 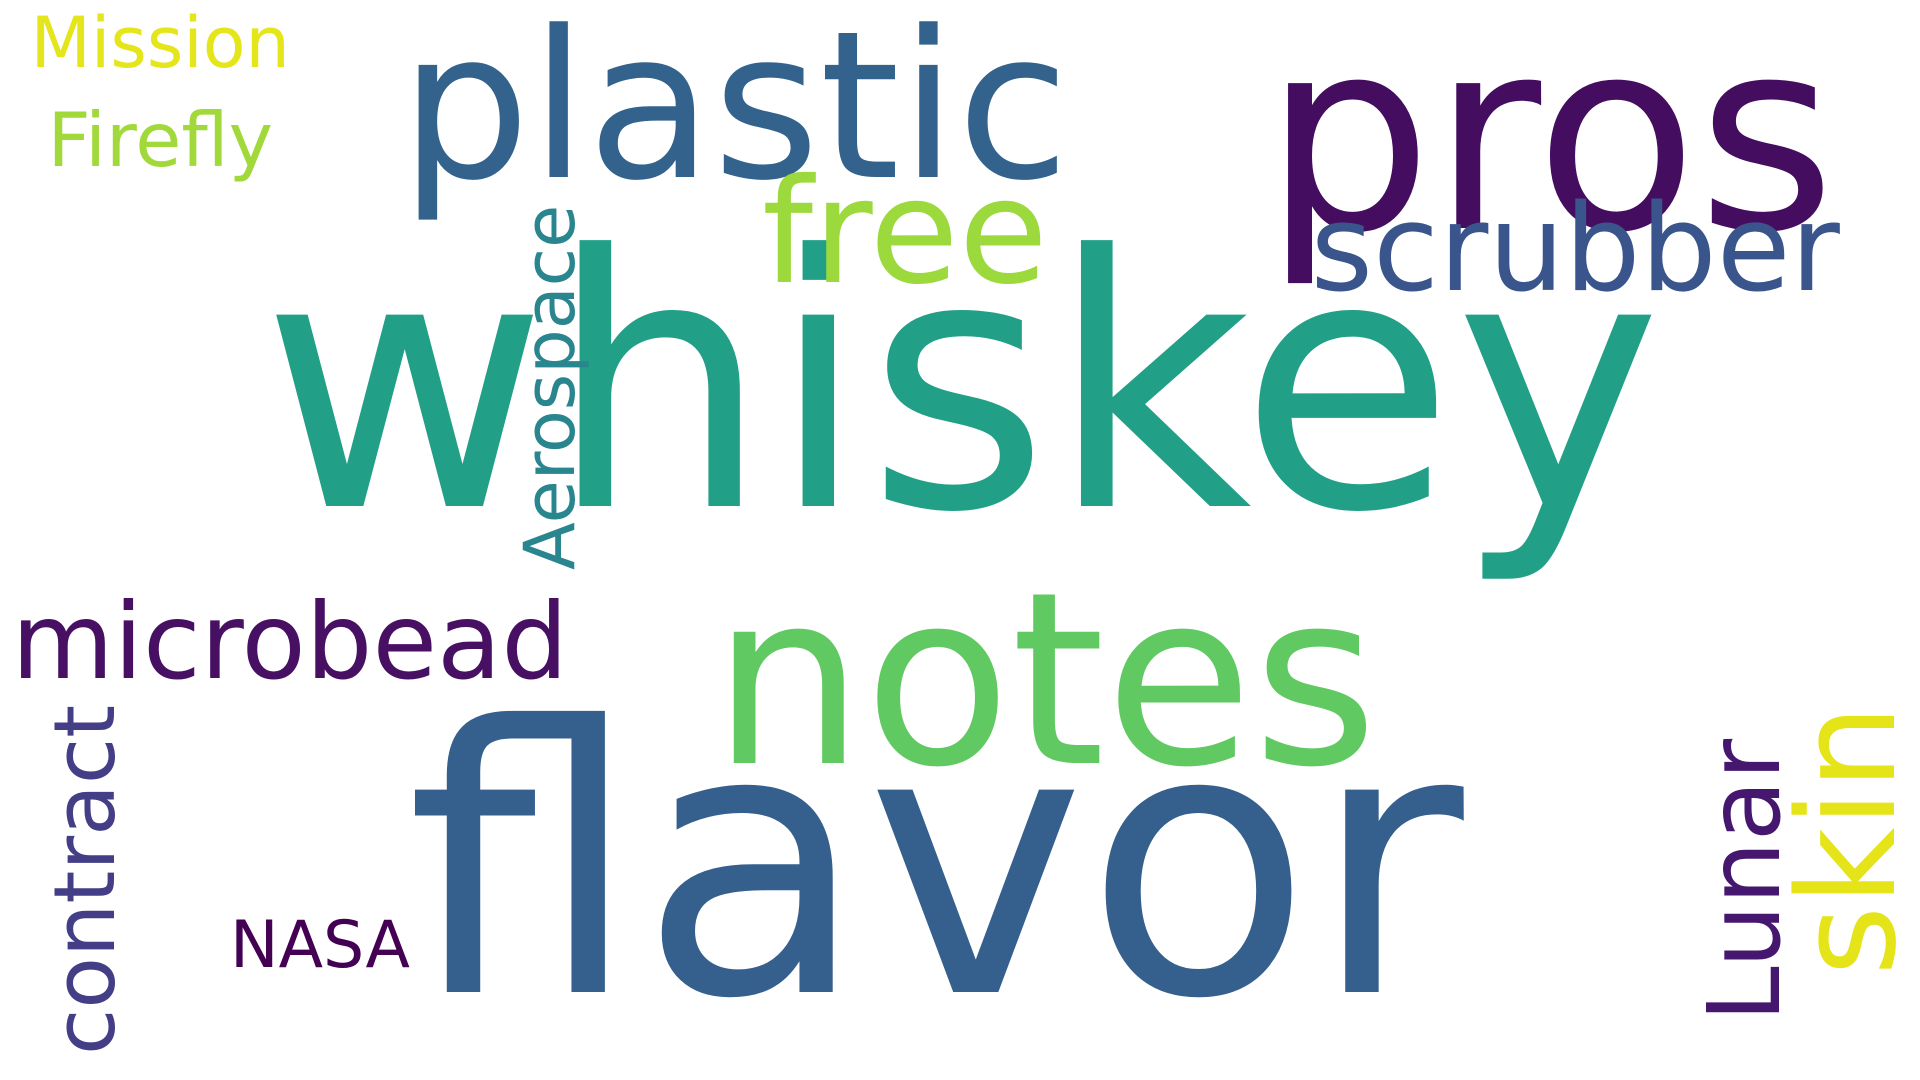 What do you see at coordinates (85, 879) in the screenshot?
I see `word-contract: contract` at bounding box center [85, 879].